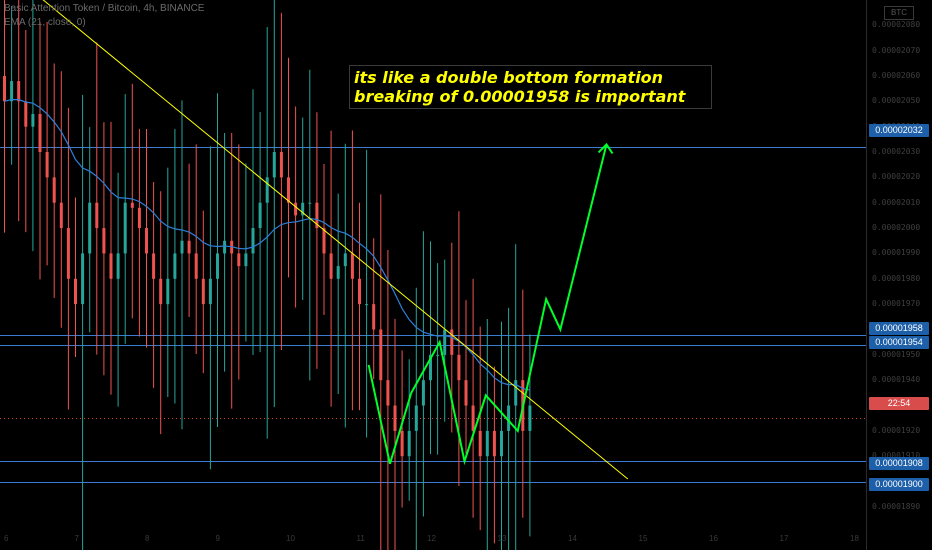 The width and height of the screenshot is (932, 550). Describe the element at coordinates (784, 538) in the screenshot. I see `time-tick-label: 17` at that location.